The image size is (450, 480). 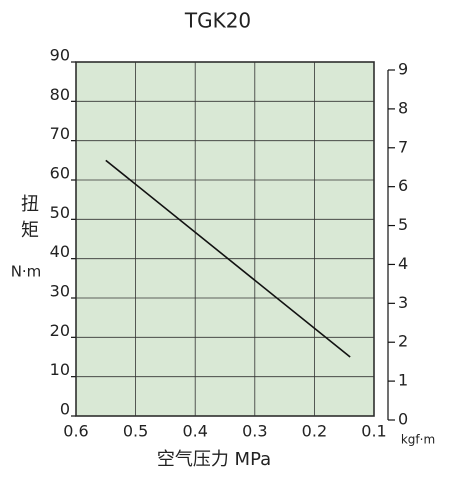 What do you see at coordinates (60, 369) in the screenshot?
I see `y-tick-label: 10` at bounding box center [60, 369].